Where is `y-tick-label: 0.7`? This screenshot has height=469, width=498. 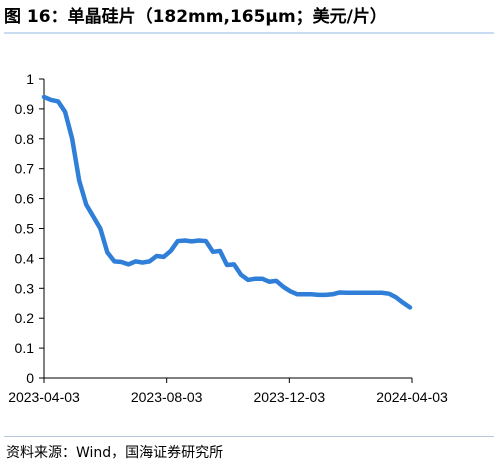
y-tick-label: 0.7 is located at coordinates (25, 169).